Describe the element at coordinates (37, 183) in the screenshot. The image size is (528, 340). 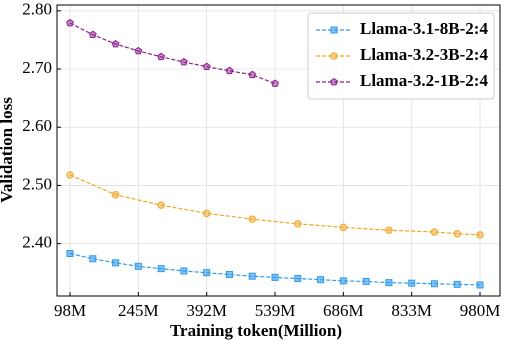
I see `y-tick-label: 2.50` at that location.